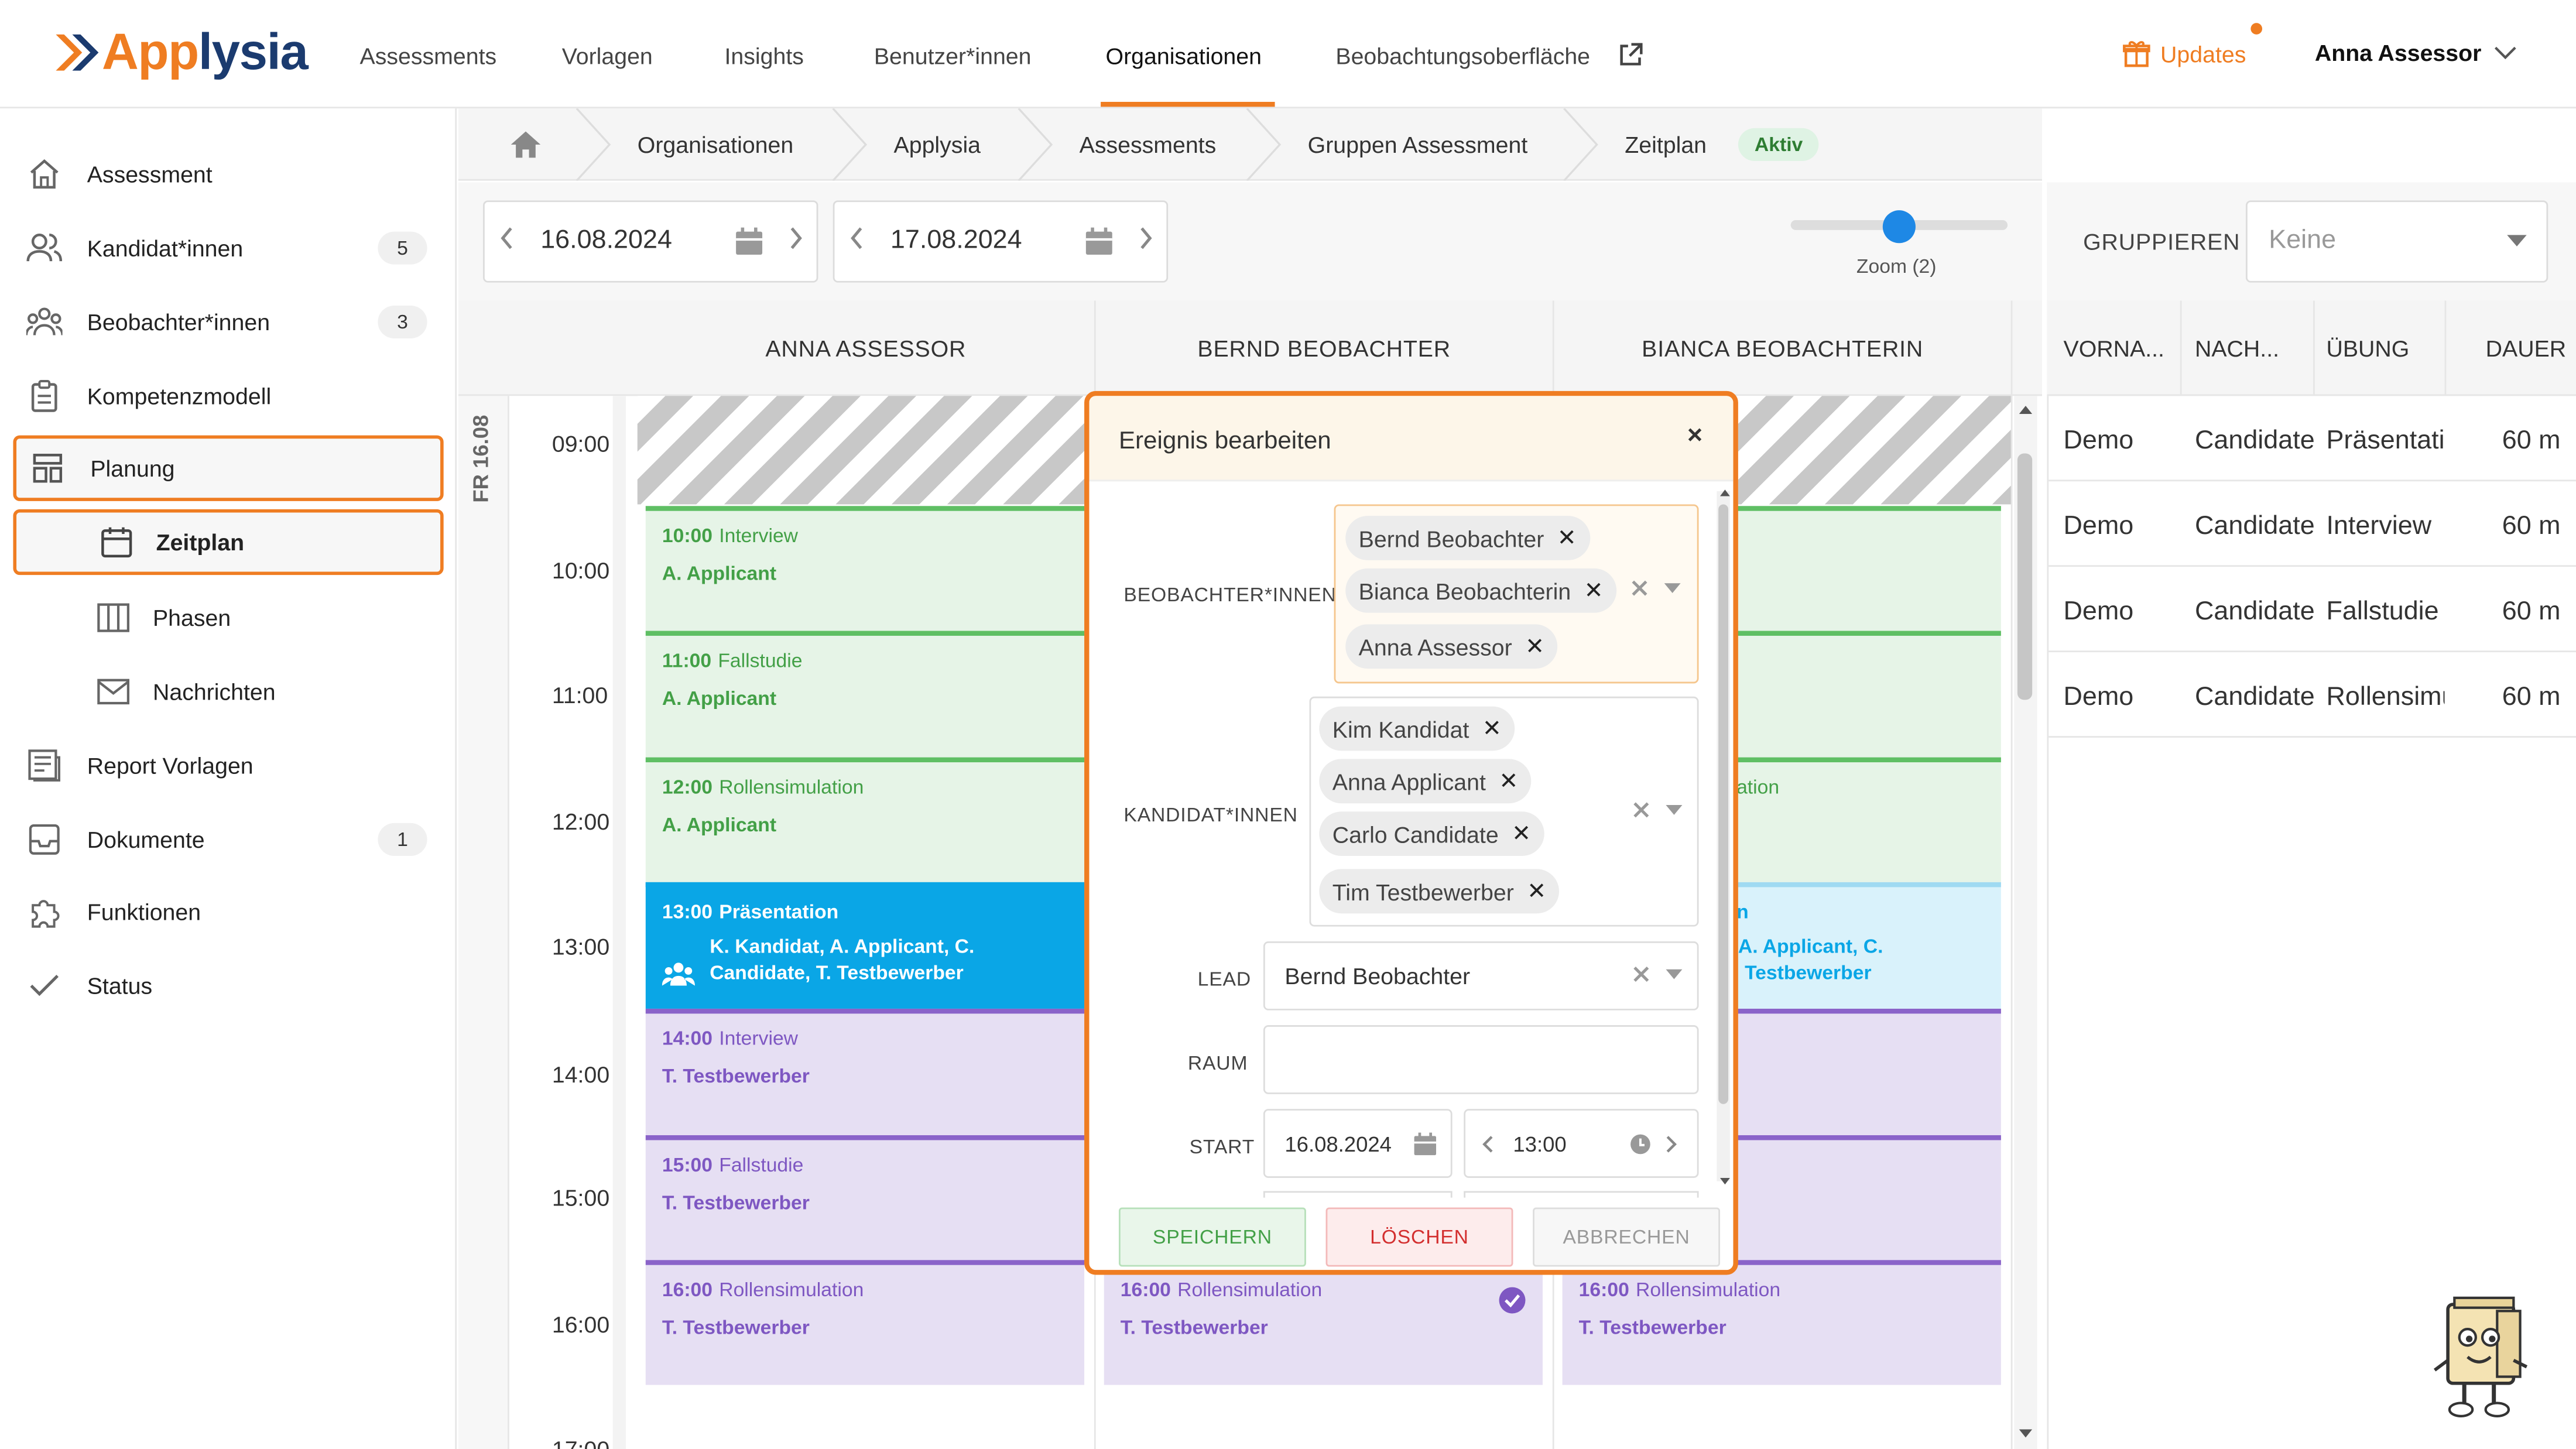 This screenshot has height=1449, width=2576. I want to click on sidebar-item-status: Status, so click(228, 986).